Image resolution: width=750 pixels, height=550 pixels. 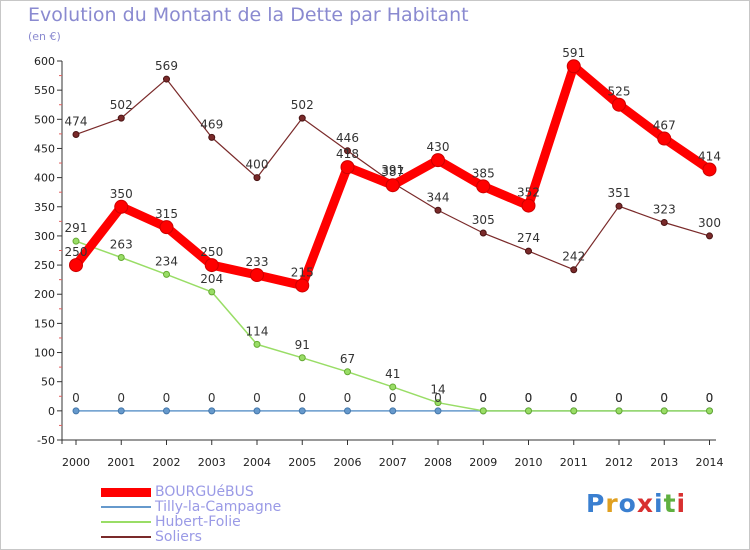 I want to click on legend-label: Hubert-Folie, so click(x=198, y=522).